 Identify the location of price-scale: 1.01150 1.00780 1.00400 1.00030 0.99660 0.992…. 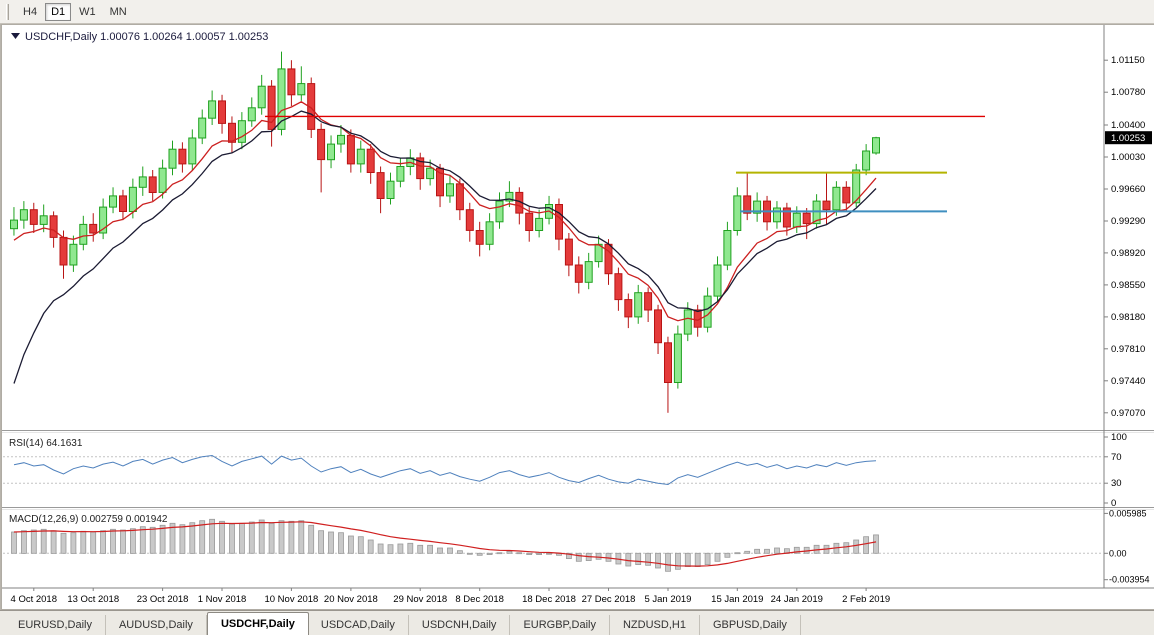
(1127, 306).